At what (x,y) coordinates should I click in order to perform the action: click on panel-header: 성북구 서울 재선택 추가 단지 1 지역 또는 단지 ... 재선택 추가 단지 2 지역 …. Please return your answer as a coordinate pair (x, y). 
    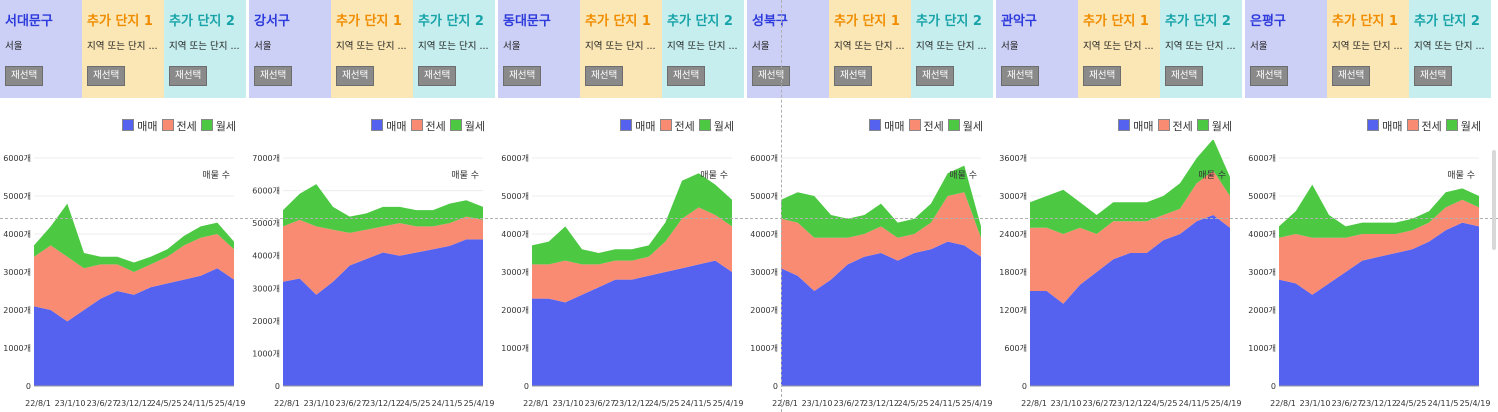
    Looking at the image, I should click on (870, 49).